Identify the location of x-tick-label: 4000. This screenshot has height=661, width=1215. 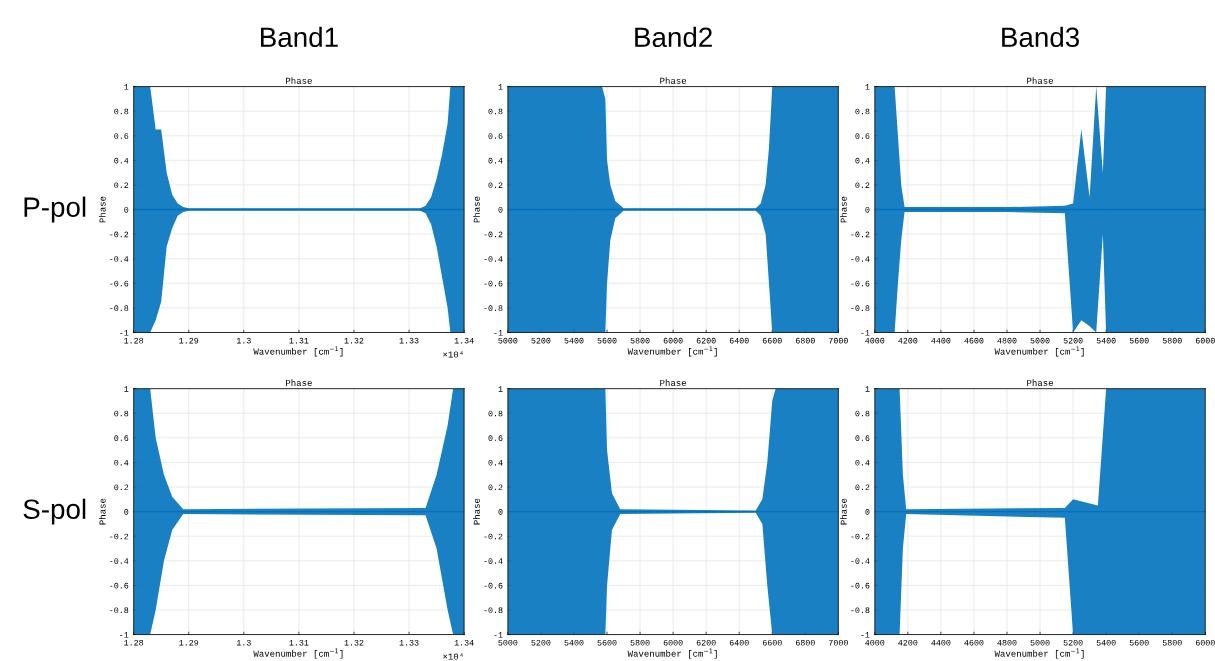
(875, 340).